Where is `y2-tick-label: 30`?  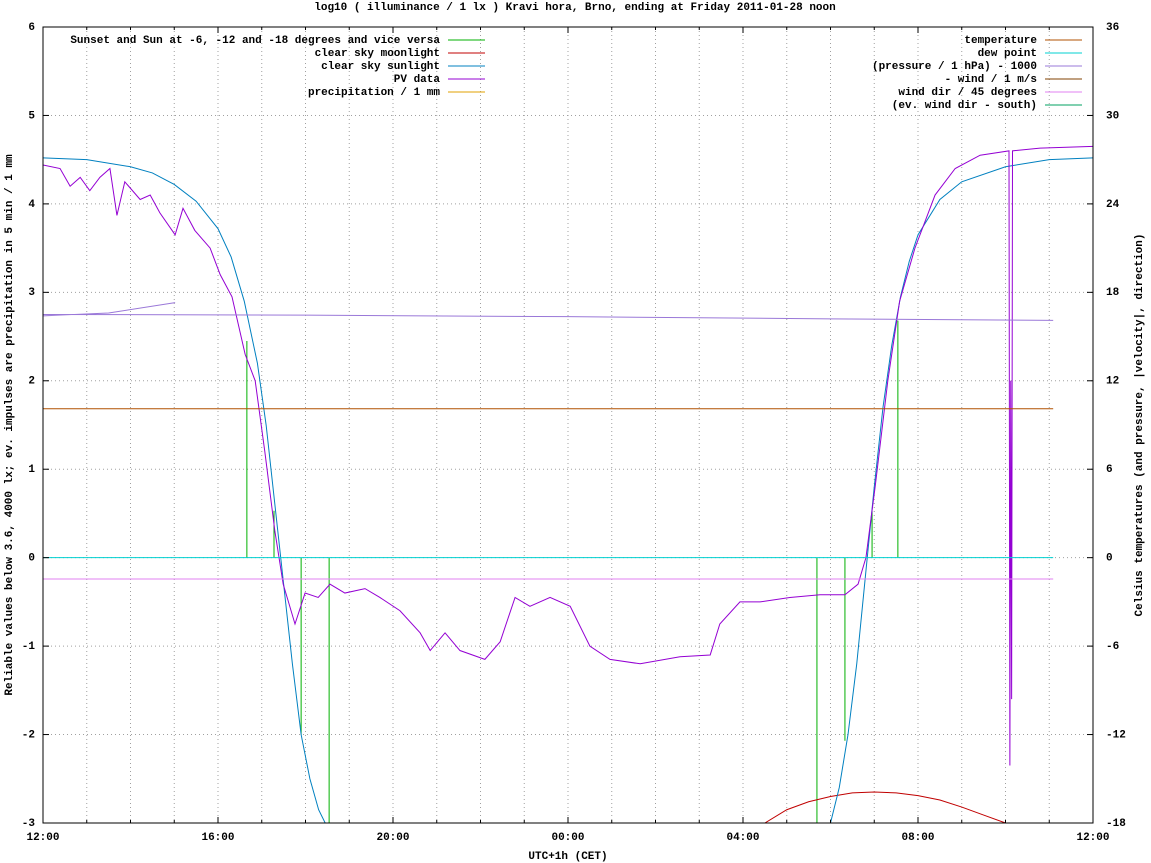
y2-tick-label: 30 is located at coordinates (1112, 116).